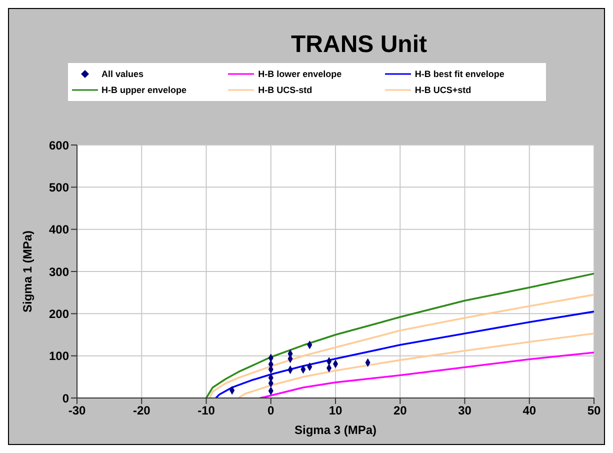 This screenshot has width=613, height=453. Describe the element at coordinates (300, 74) in the screenshot. I see `legend-label: H-B lower envelope` at that location.